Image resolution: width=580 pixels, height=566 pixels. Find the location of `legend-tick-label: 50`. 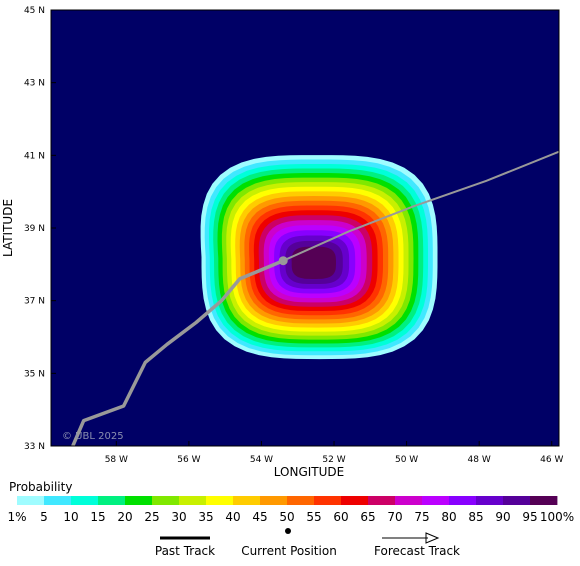

legend-tick-label: 50 is located at coordinates (286, 517).